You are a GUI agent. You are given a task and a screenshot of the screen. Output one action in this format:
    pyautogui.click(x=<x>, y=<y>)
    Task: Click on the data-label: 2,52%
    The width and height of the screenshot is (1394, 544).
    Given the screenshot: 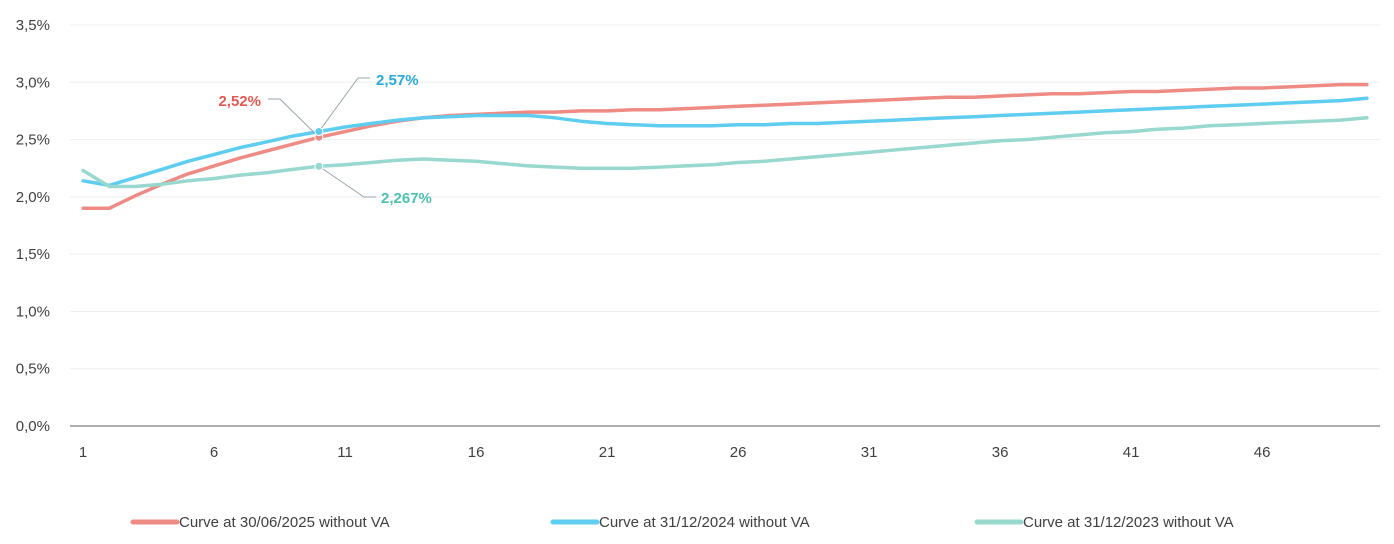 What is the action you would take?
    pyautogui.click(x=239, y=101)
    